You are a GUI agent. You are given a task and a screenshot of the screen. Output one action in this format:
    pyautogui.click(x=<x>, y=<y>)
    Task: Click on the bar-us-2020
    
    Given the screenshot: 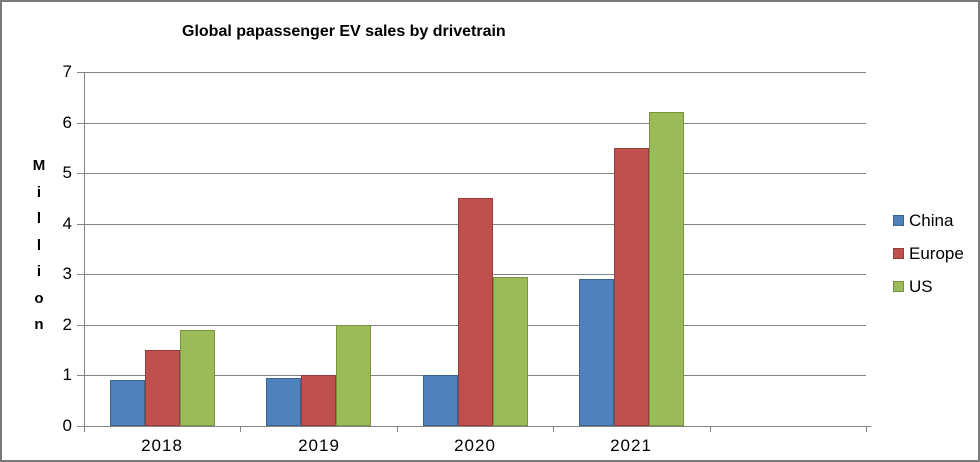 What is the action you would take?
    pyautogui.click(x=510, y=351)
    